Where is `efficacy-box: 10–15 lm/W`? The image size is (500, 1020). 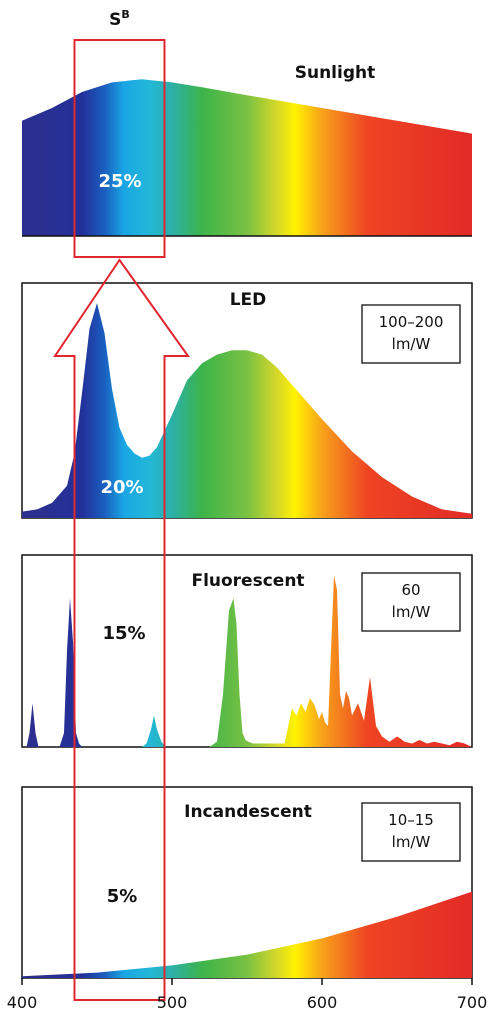
efficacy-box: 10–15 lm/W is located at coordinates (411, 832).